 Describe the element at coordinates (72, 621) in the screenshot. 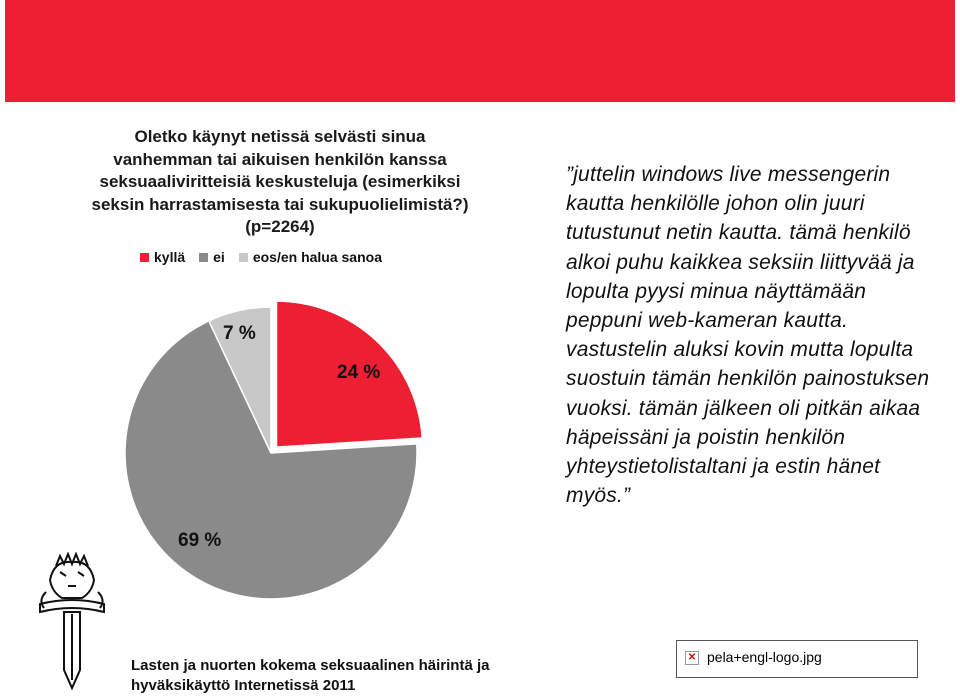

I see `police-lion-sword-emblem-icon` at that location.